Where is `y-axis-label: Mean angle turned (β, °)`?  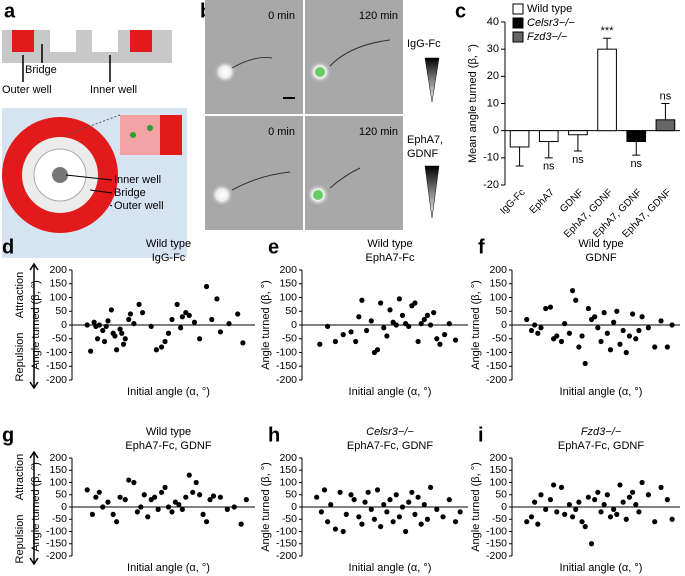
y-axis-label: Mean angle turned (β, °) is located at coordinates (473, 103).